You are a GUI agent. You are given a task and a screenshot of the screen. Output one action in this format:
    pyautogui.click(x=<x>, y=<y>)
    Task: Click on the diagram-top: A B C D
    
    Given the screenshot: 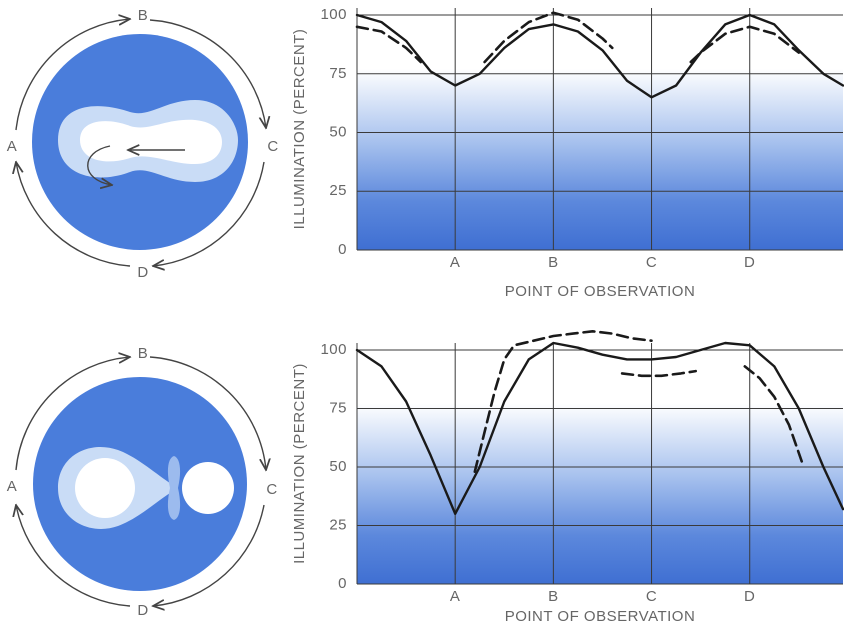 What is the action you would take?
    pyautogui.click(x=142, y=144)
    